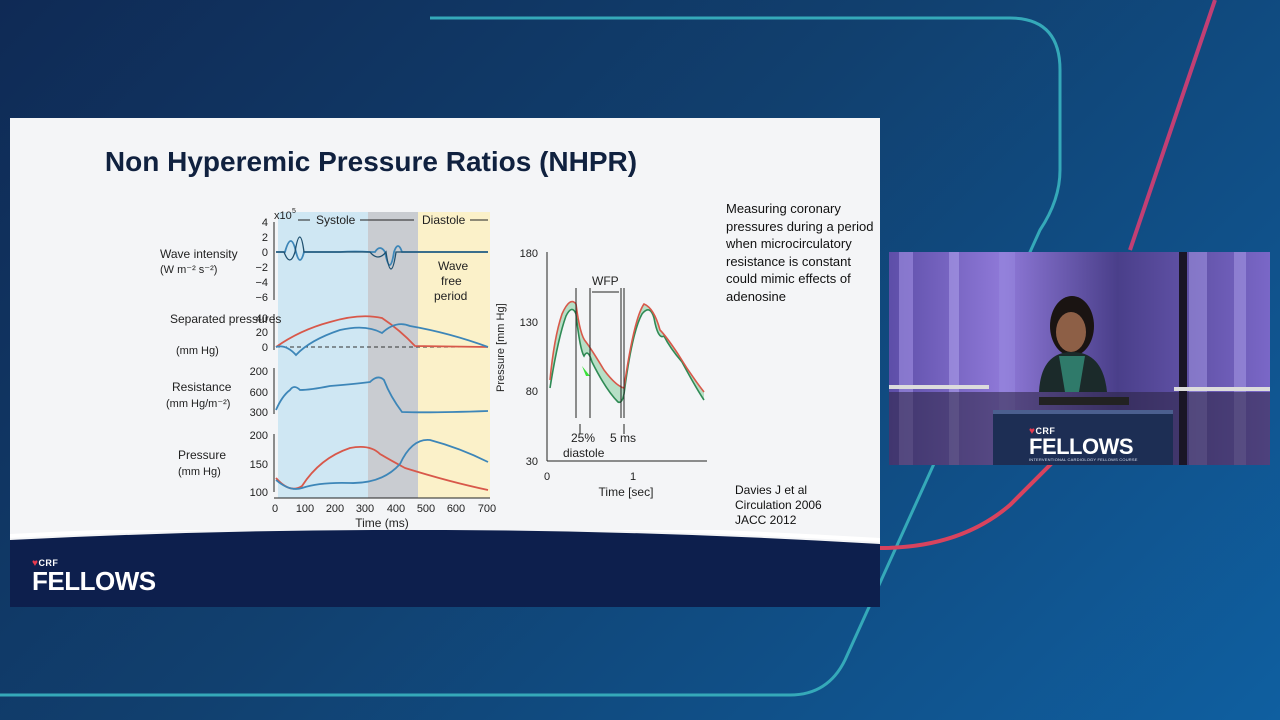 The height and width of the screenshot is (720, 1280). Describe the element at coordinates (529, 254) in the screenshot. I see `right-y-tick-0: 180` at that location.